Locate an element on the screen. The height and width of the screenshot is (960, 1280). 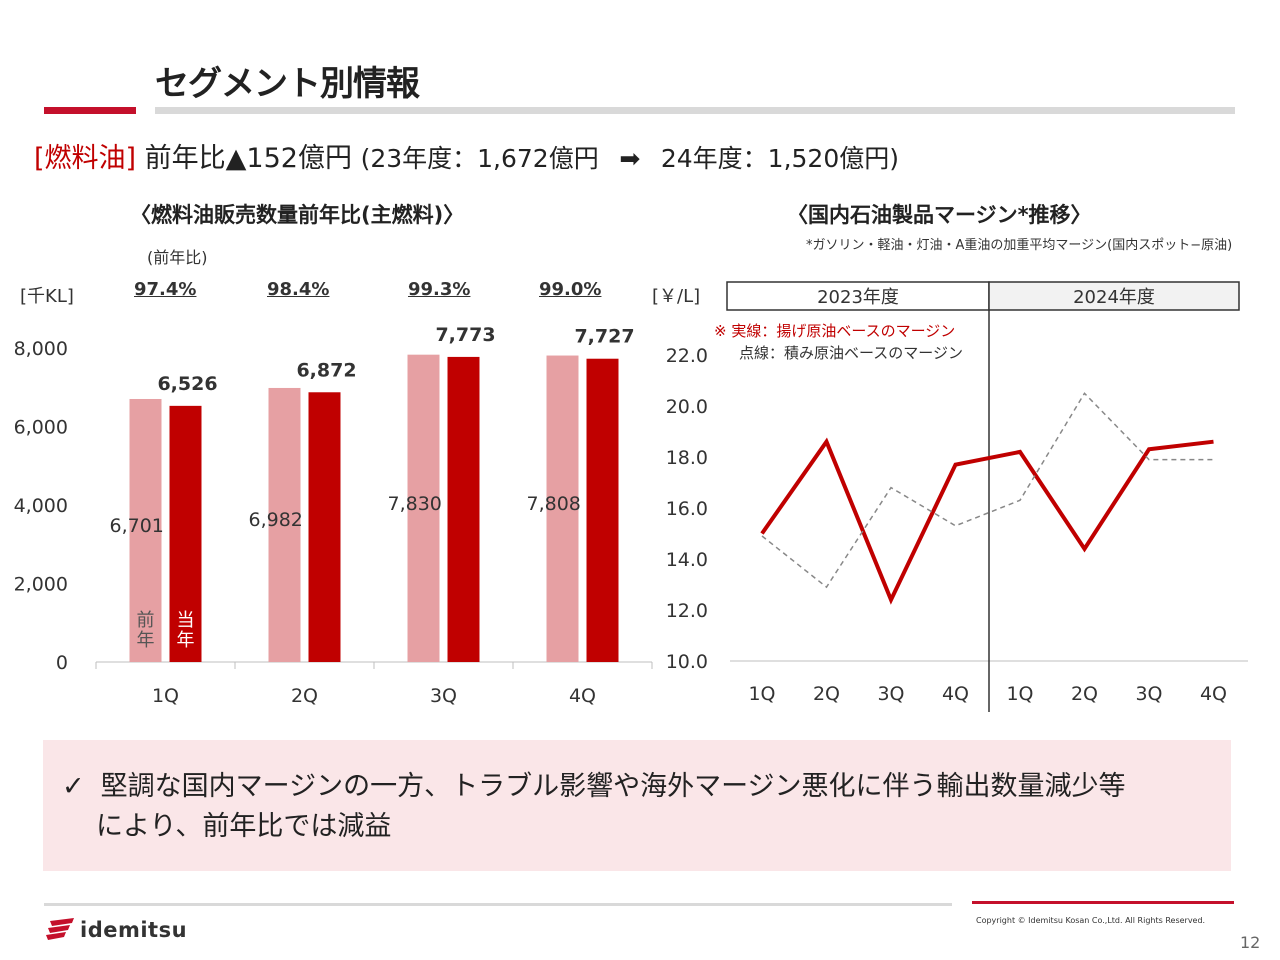
legend-current-year-label: 年 is located at coordinates (186, 640).